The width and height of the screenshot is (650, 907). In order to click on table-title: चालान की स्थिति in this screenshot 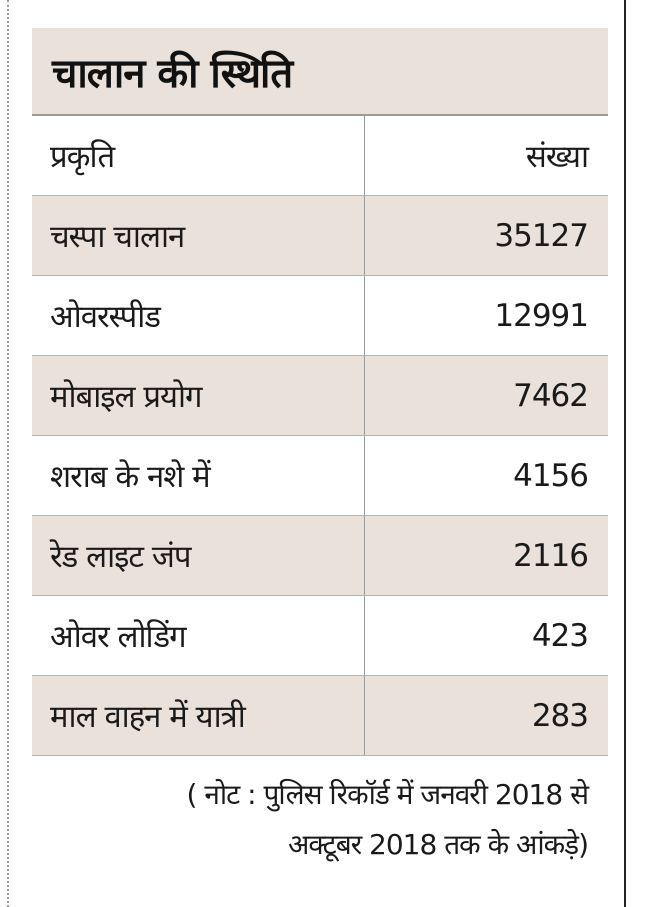, I will do `click(172, 73)`.